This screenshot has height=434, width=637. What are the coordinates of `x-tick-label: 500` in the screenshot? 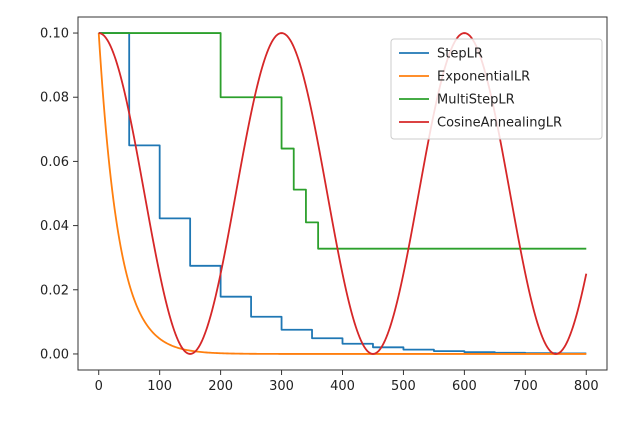 It's located at (403, 386).